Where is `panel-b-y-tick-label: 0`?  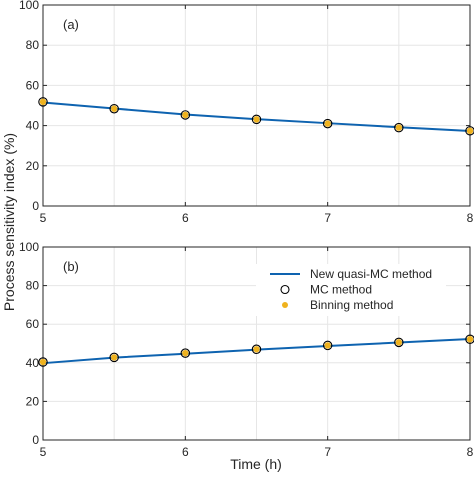 panel-b-y-tick-label: 0 is located at coordinates (35, 440).